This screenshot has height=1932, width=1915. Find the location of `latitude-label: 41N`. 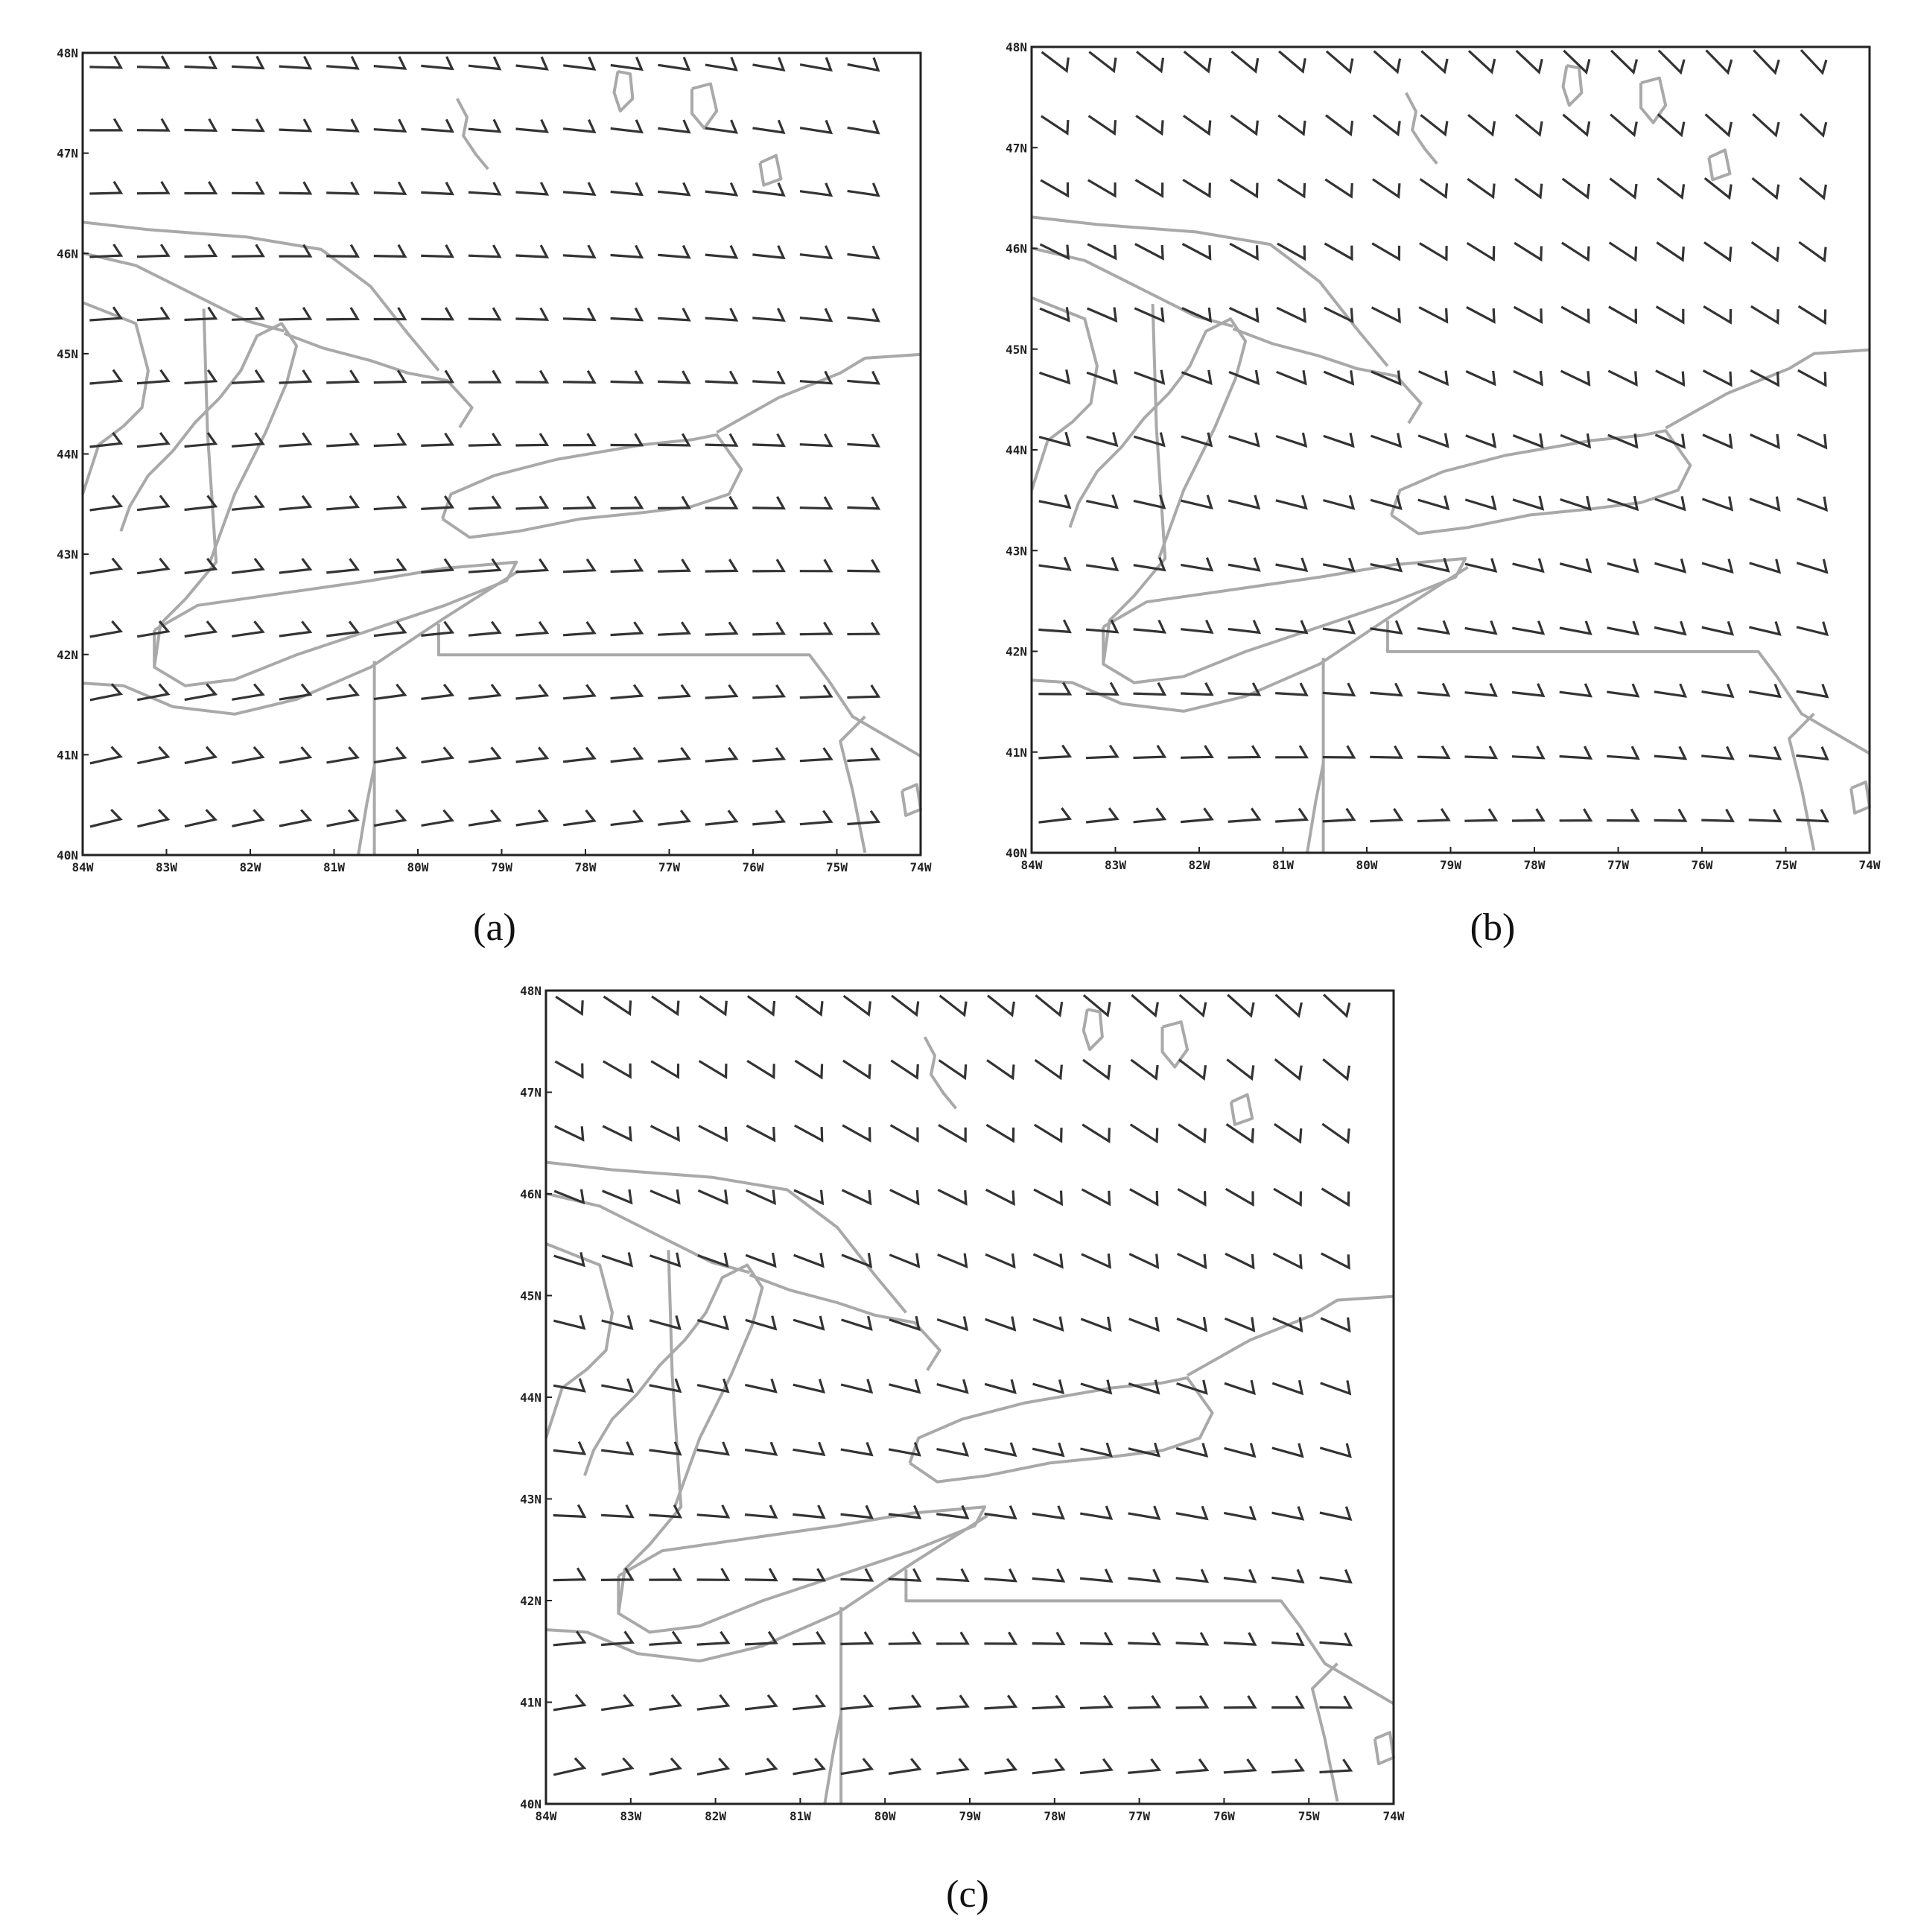

latitude-label: 41N is located at coordinates (531, 1703).